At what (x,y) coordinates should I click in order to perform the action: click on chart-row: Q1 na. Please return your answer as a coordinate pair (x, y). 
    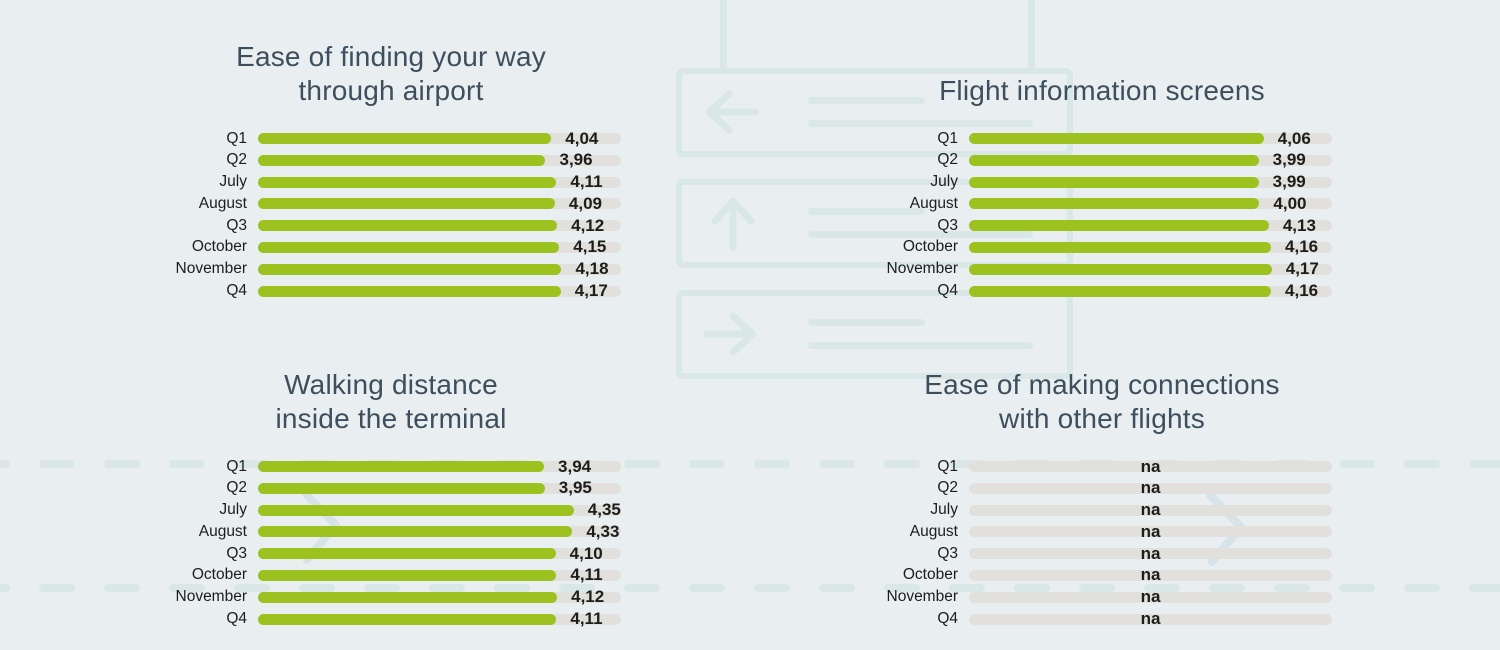
    Looking at the image, I should click on (1102, 466).